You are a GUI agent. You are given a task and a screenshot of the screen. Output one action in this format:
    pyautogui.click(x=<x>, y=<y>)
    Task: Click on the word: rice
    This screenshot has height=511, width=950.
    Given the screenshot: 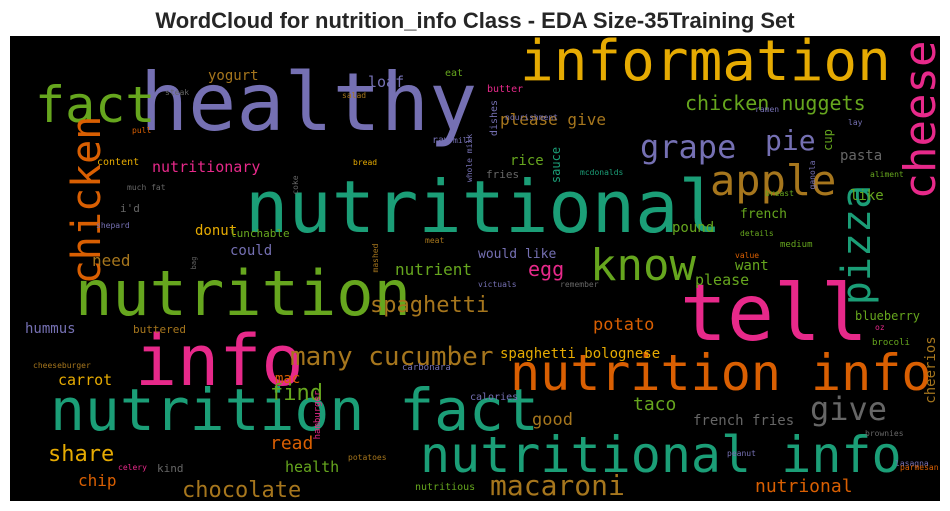 What is the action you would take?
    pyautogui.click(x=527, y=161)
    